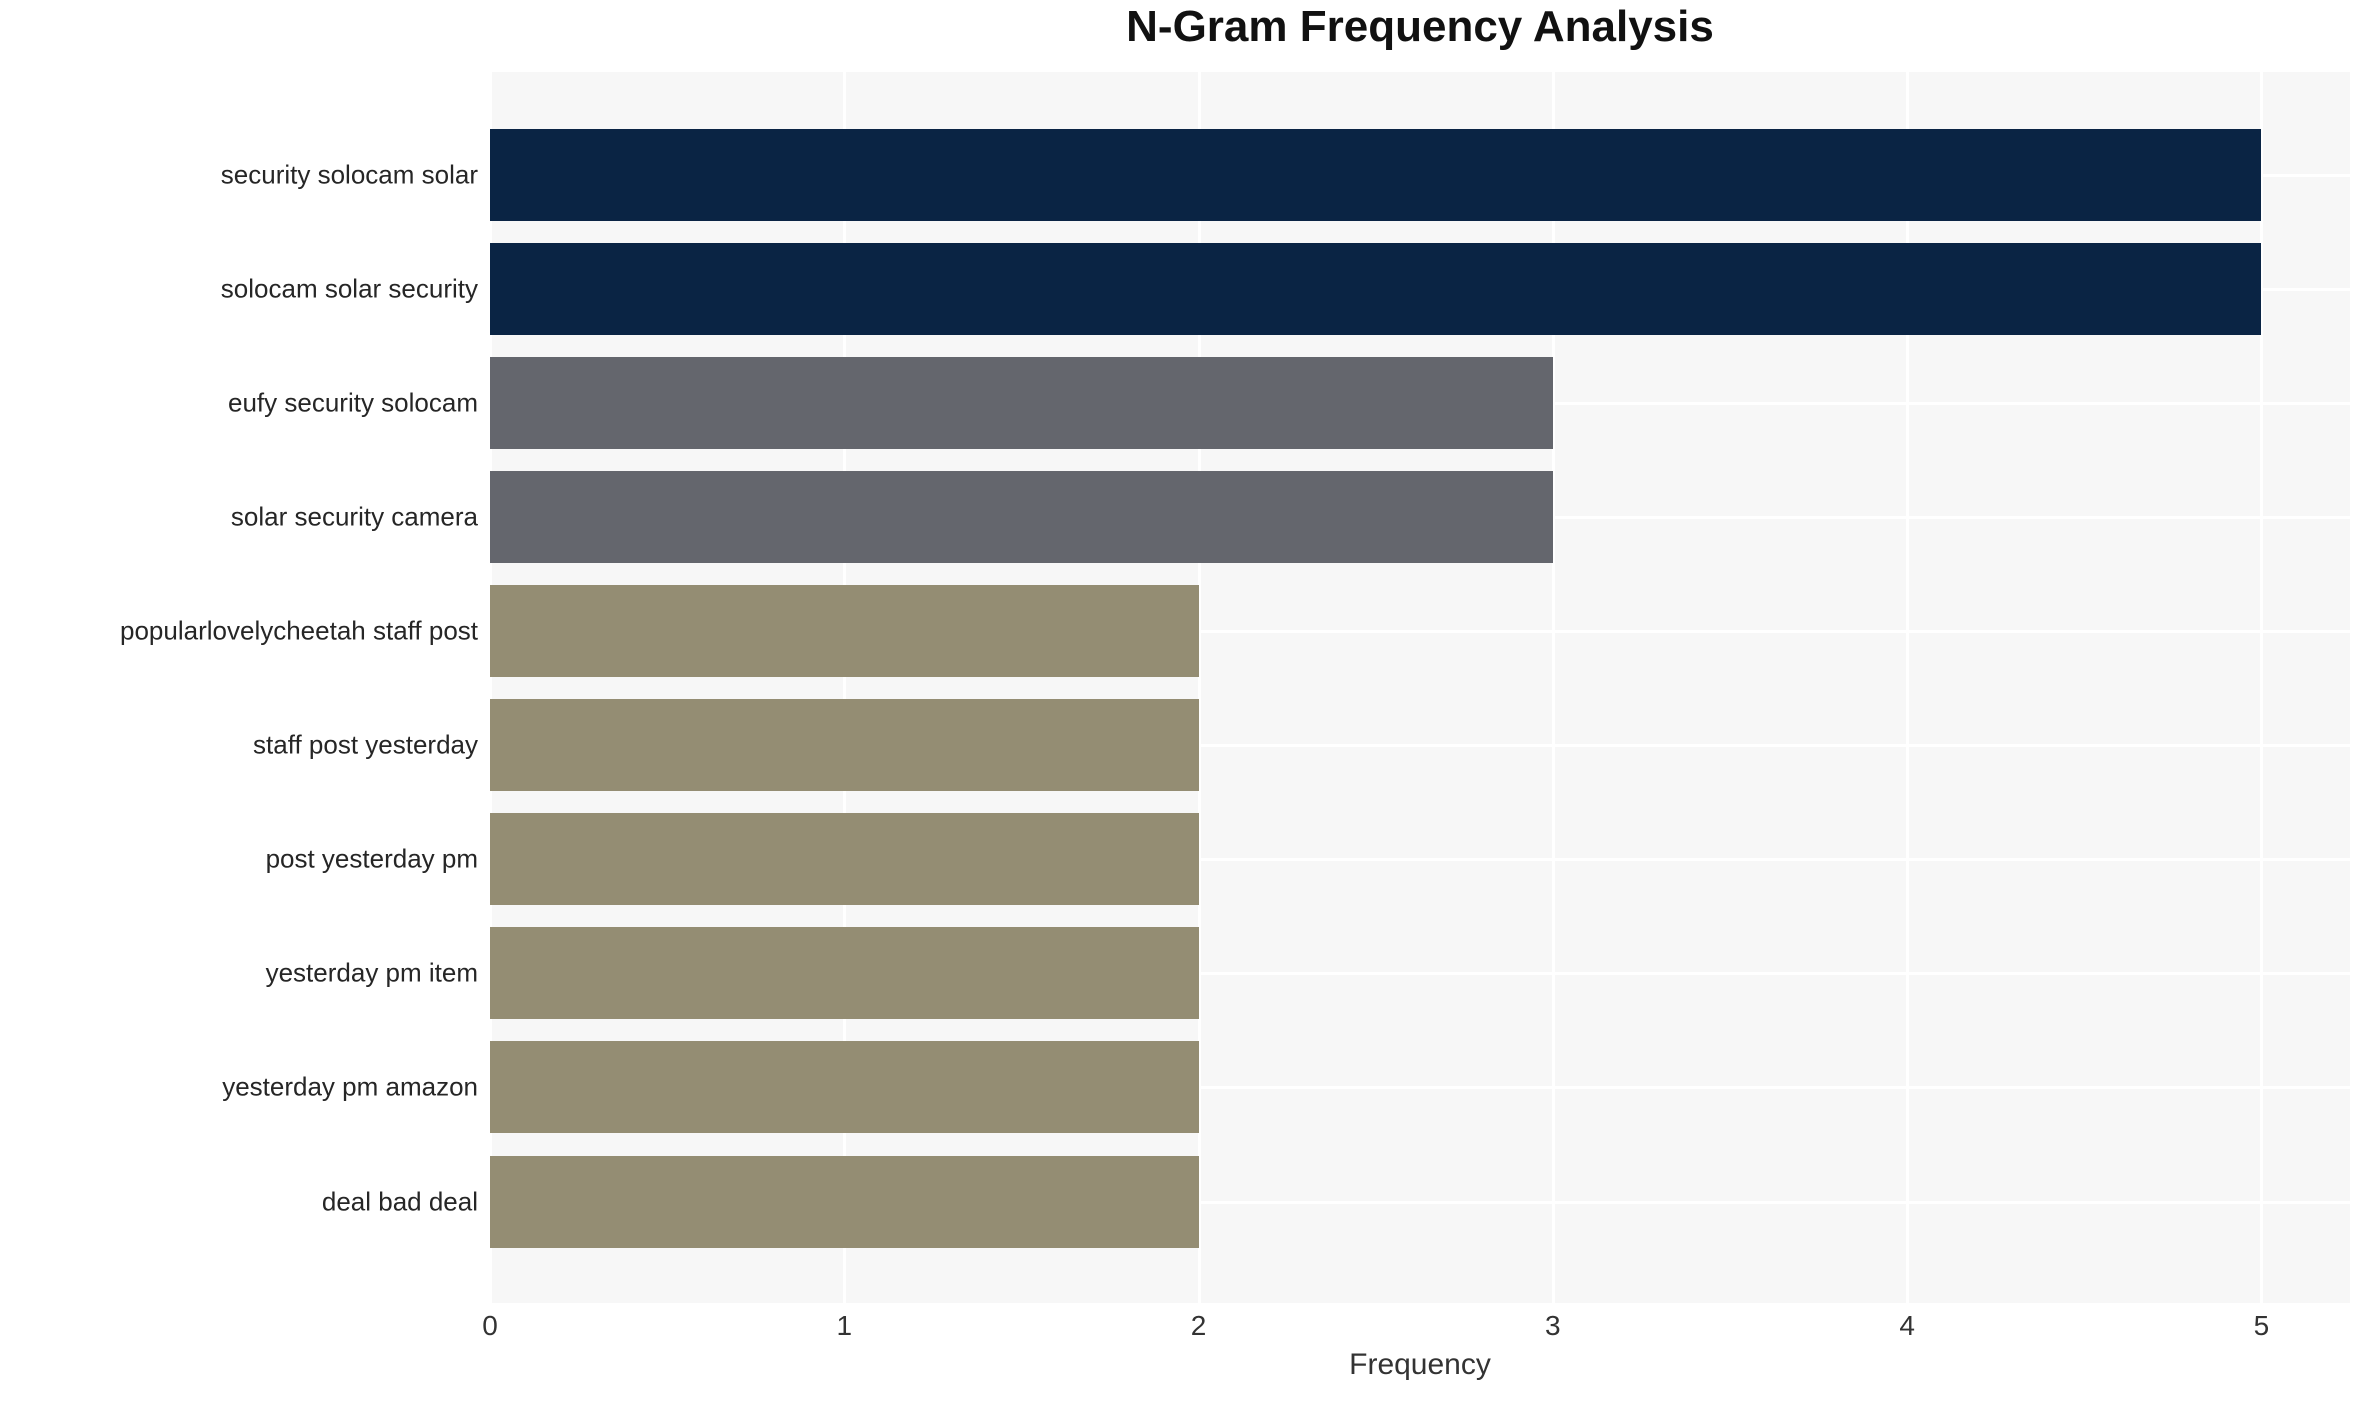  Describe the element at coordinates (844, 1325) in the screenshot. I see `x-tick-label: 1` at that location.